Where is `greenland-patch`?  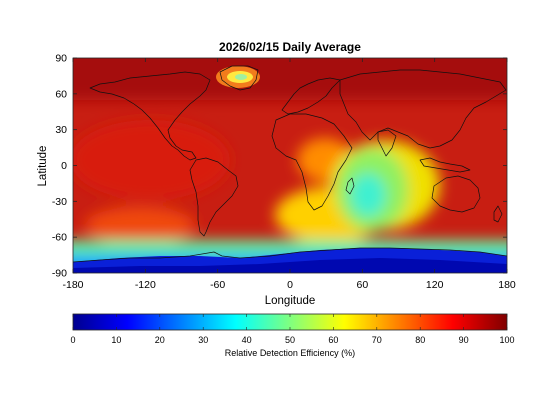
greenland-patch is located at coordinates (238, 77).